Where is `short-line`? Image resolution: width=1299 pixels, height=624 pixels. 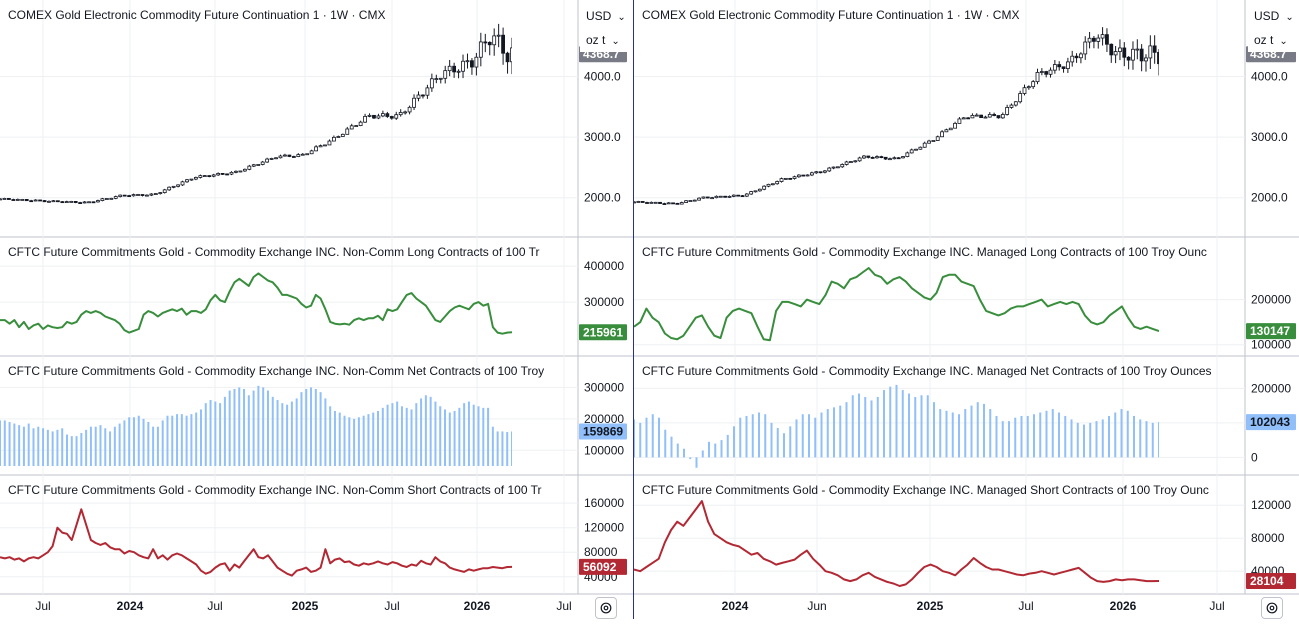
short-line is located at coordinates (256, 542).